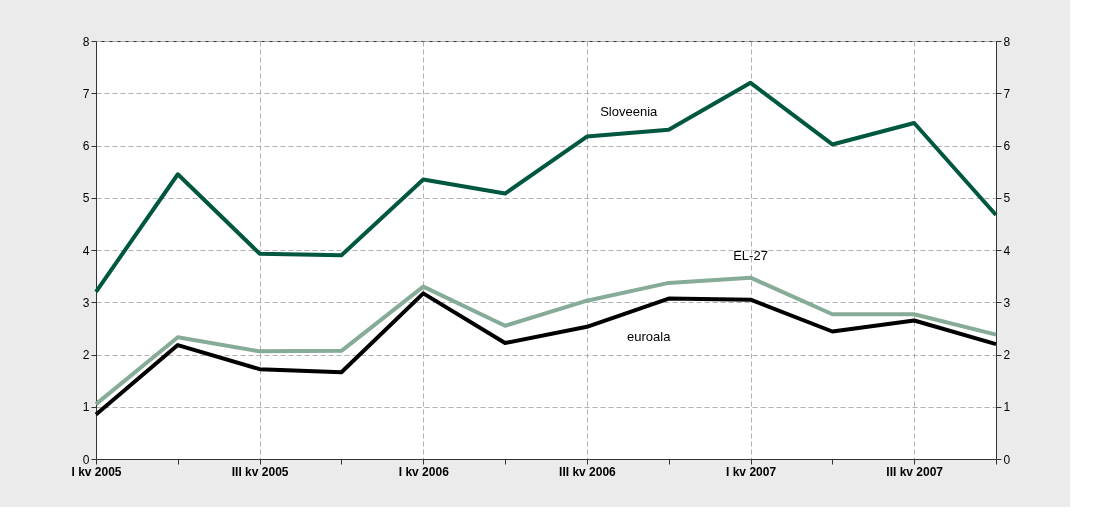 The image size is (1093, 528). What do you see at coordinates (1007, 198) in the screenshot?
I see `y2-tick-label: 5` at bounding box center [1007, 198].